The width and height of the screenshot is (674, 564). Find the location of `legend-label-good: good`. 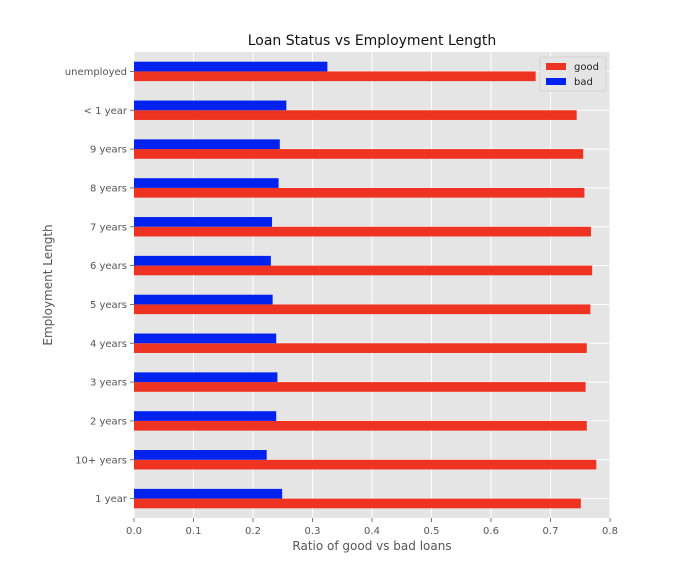

legend-label-good: good is located at coordinates (586, 67).